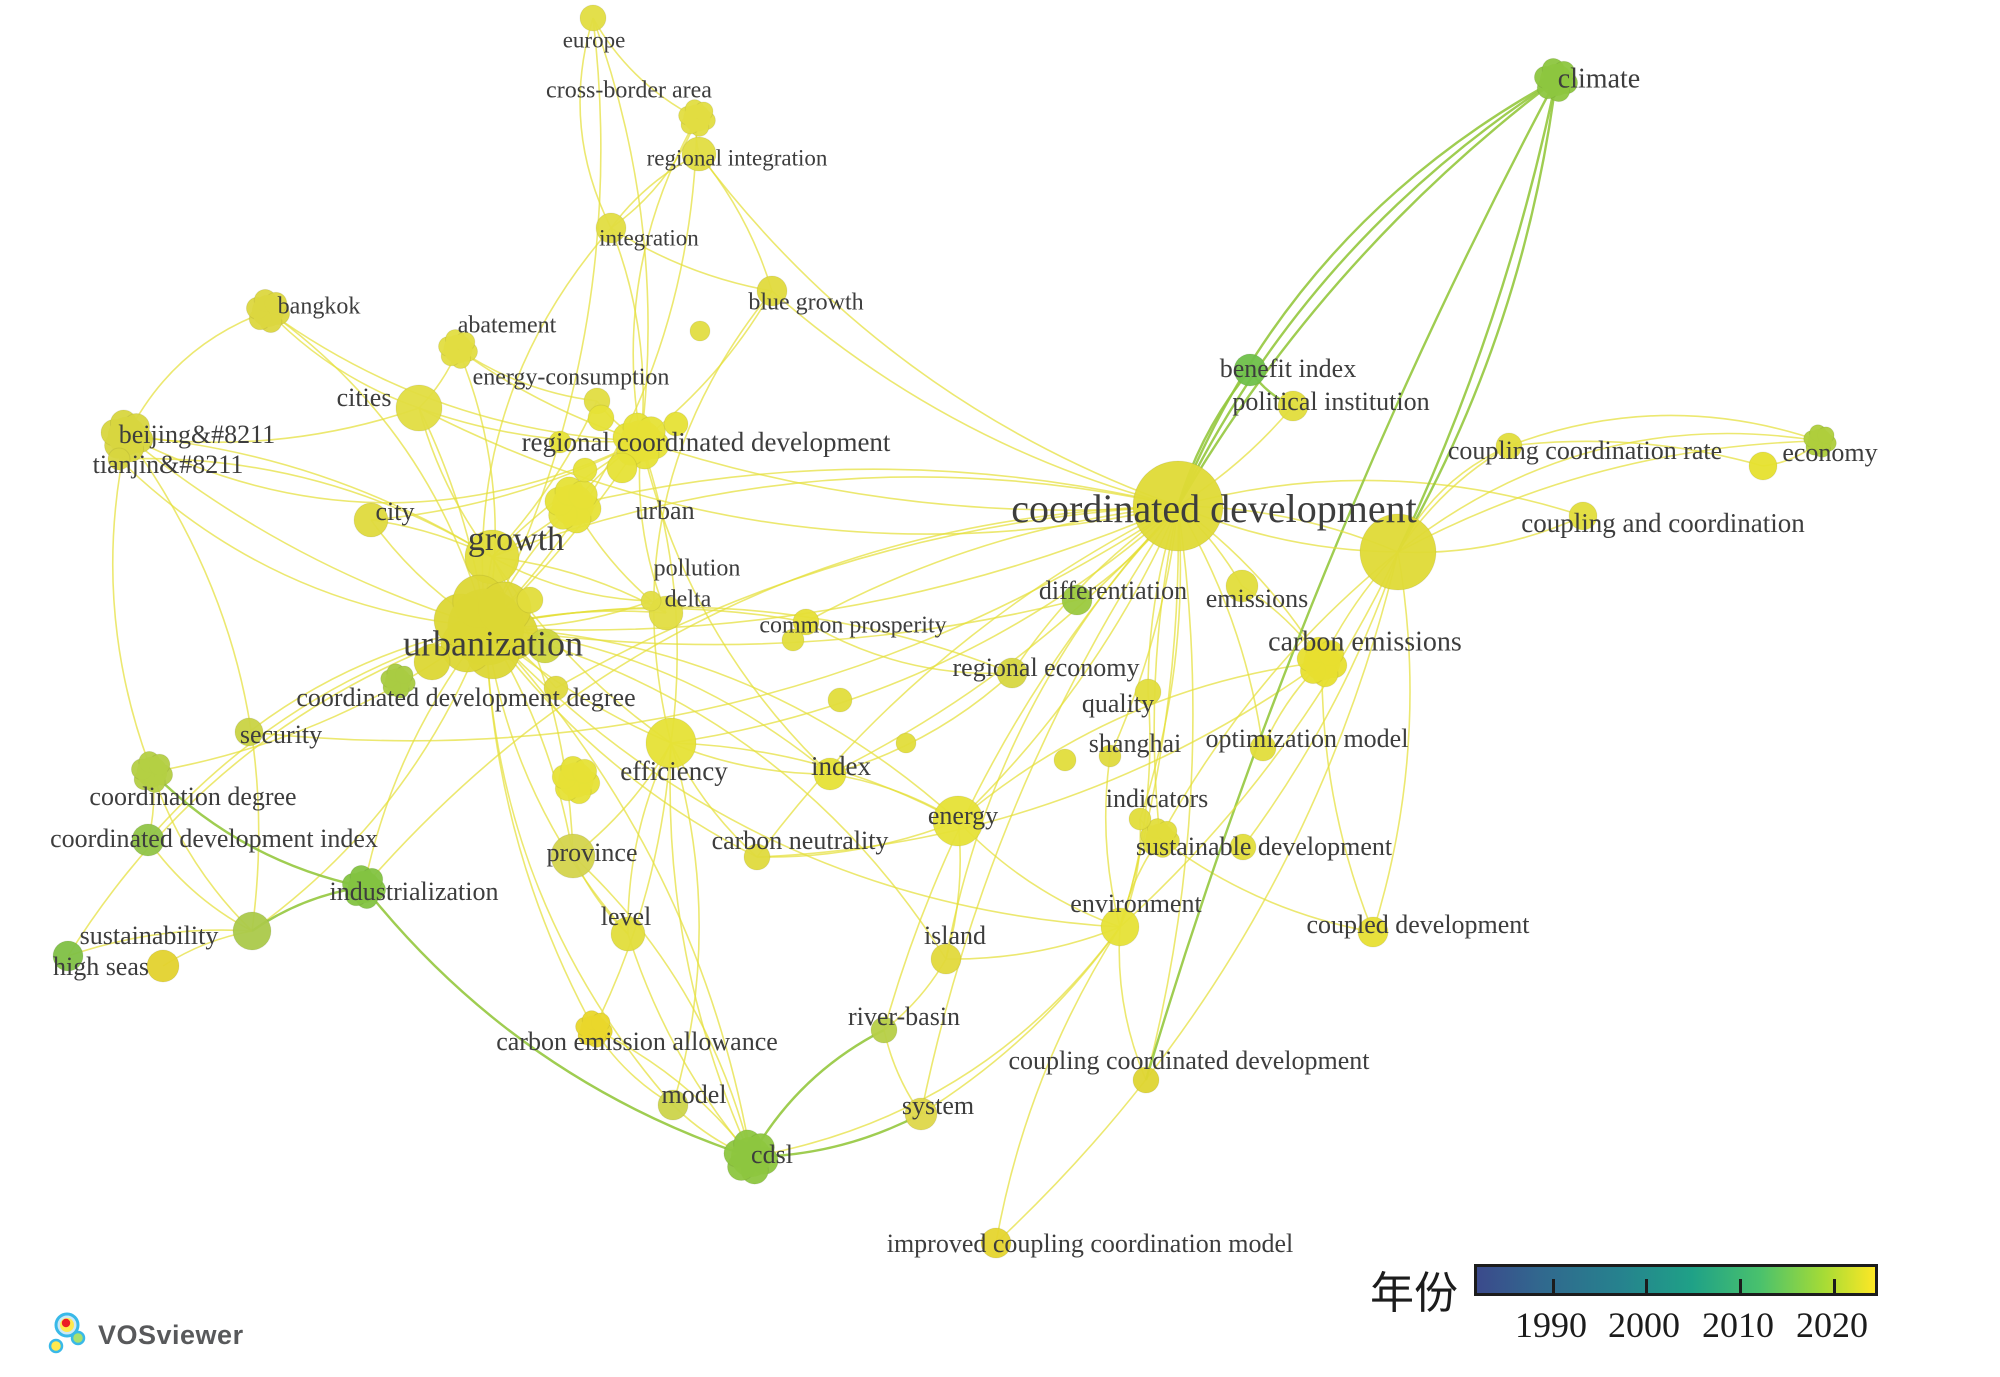  Describe the element at coordinates (168, 464) in the screenshot. I see `node-label-tianjin-8211: tianjin&#8211` at that location.